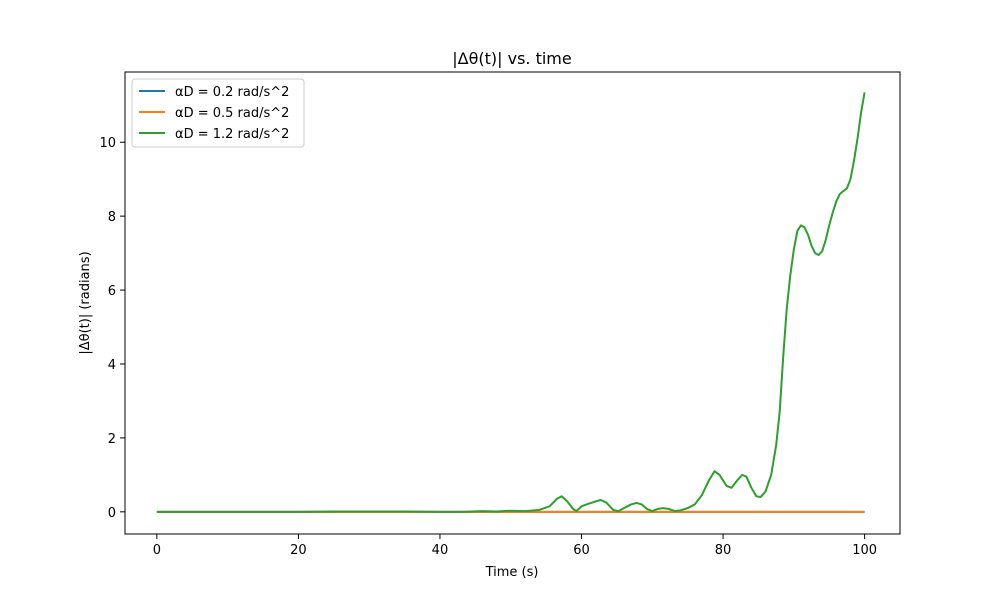 This screenshot has width=1000, height=600. Describe the element at coordinates (112, 439) in the screenshot. I see `y-tick-label: 2` at that location.